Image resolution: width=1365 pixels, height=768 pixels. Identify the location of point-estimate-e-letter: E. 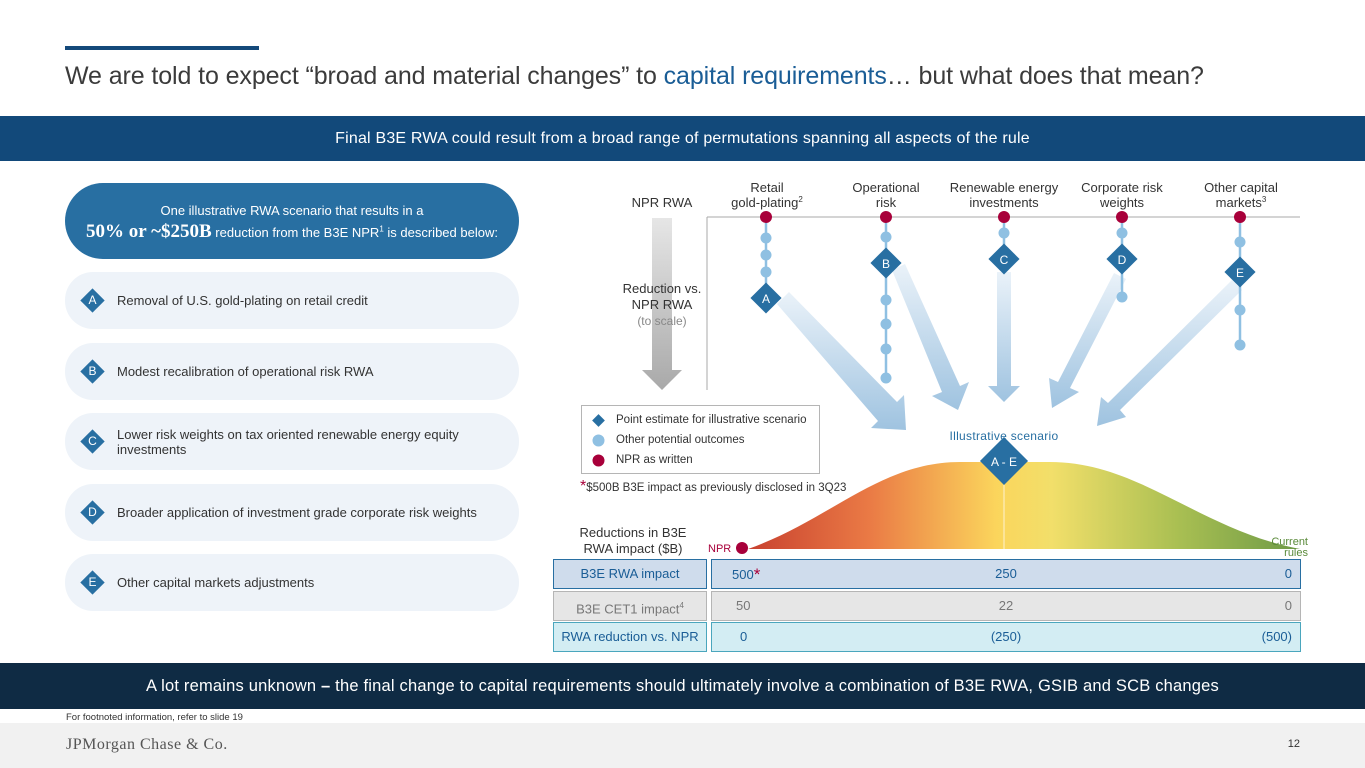
(1240, 273).